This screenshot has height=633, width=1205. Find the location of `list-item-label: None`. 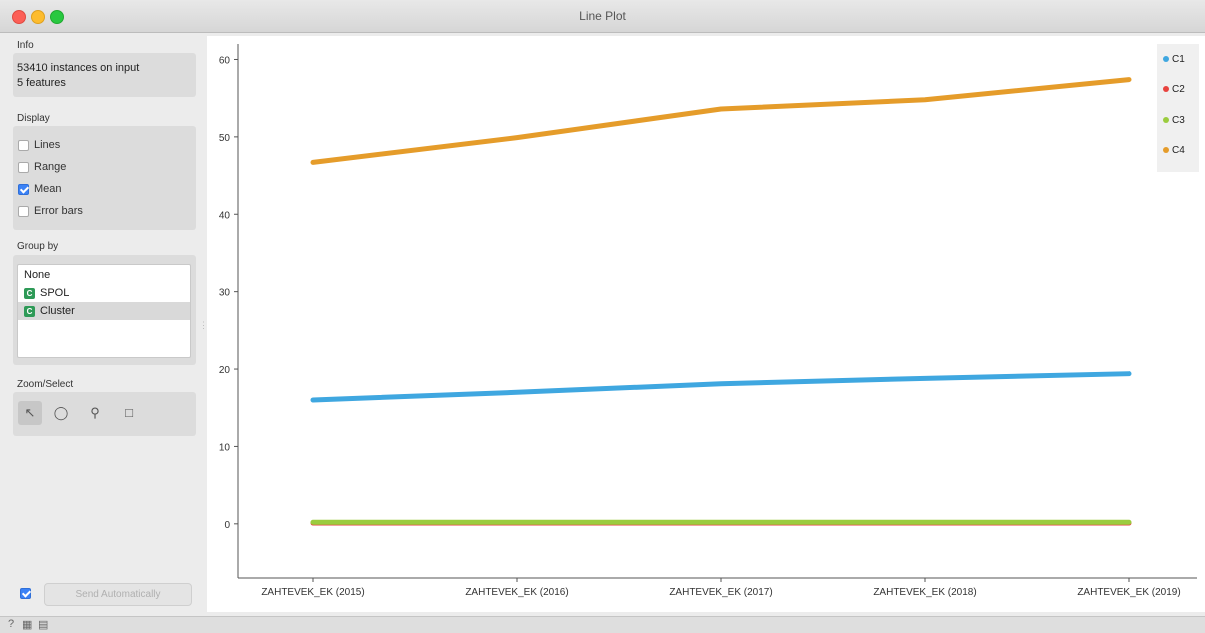

list-item-label: None is located at coordinates (37, 275).